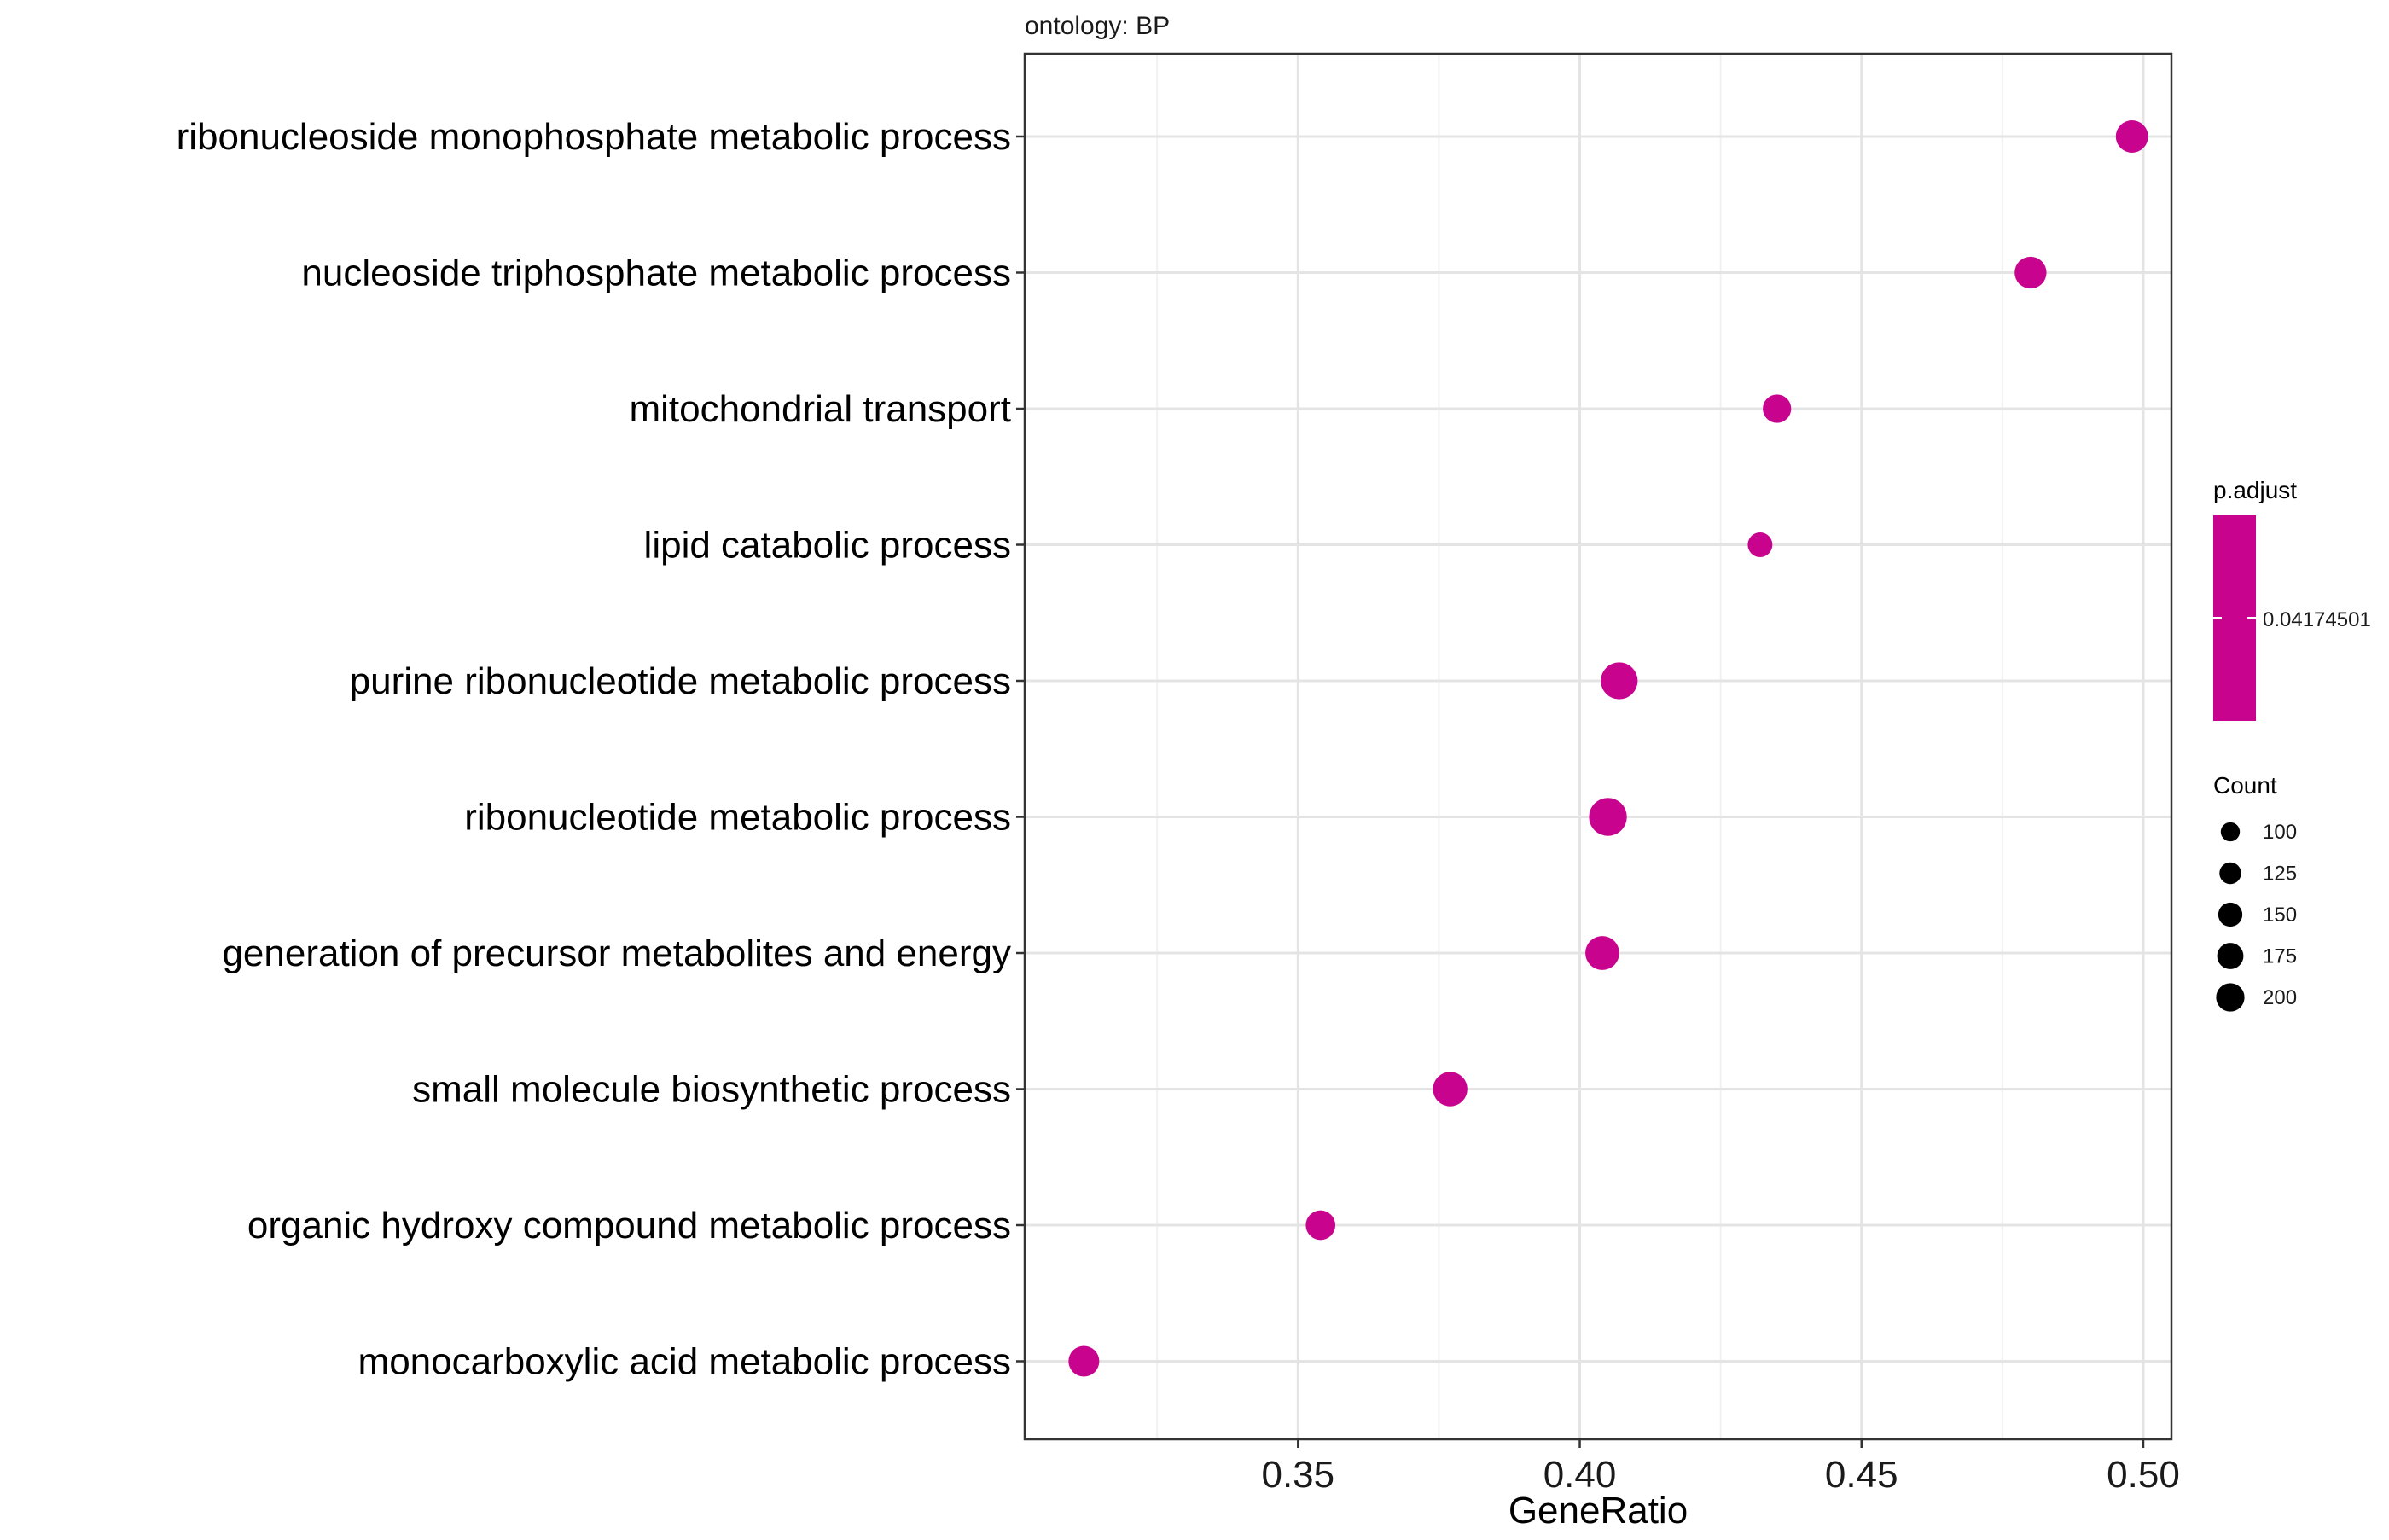 Image resolution: width=2389 pixels, height=1540 pixels. Describe the element at coordinates (737, 818) in the screenshot. I see `y-tick-label-5: ribonucleotide metabolic process` at that location.